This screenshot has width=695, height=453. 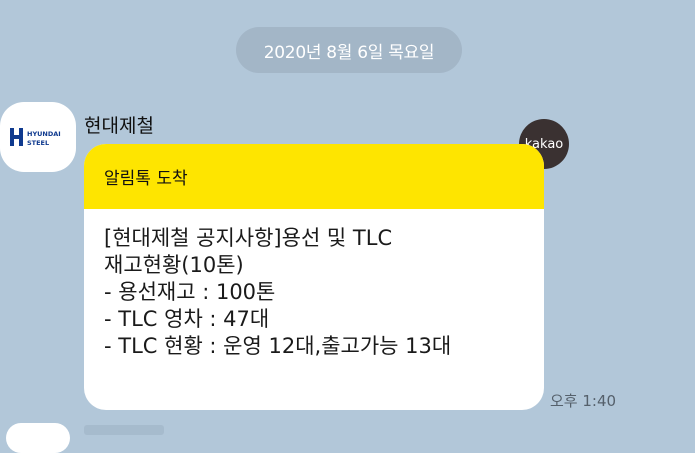 I want to click on message-line: 재고현황(10톤), so click(x=174, y=265).